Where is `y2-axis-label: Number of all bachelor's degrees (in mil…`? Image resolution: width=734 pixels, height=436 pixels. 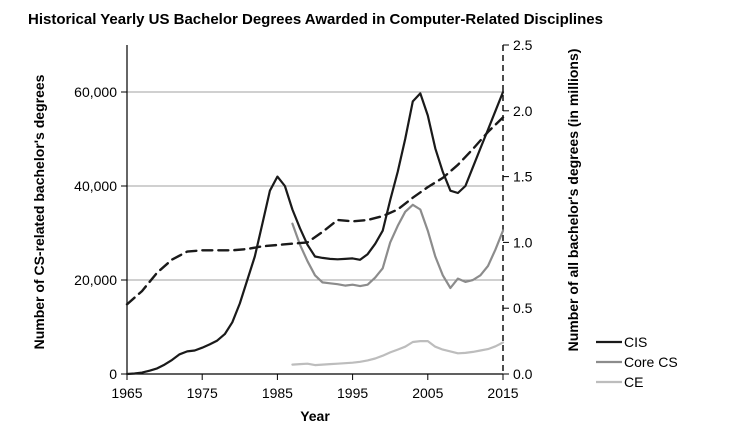 y2-axis-label: Number of all bachelor's degrees (in mil… is located at coordinates (573, 200).